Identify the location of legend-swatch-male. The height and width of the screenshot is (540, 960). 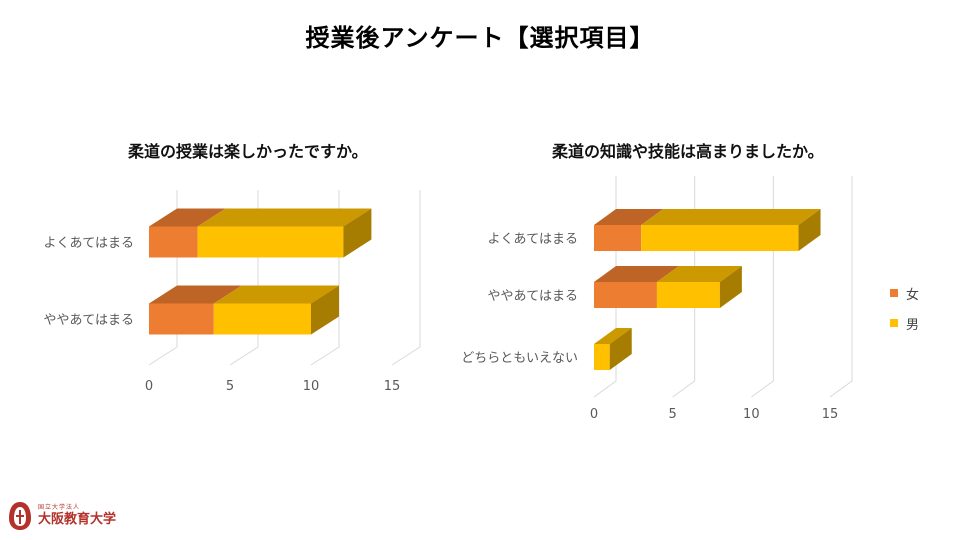
(894, 323).